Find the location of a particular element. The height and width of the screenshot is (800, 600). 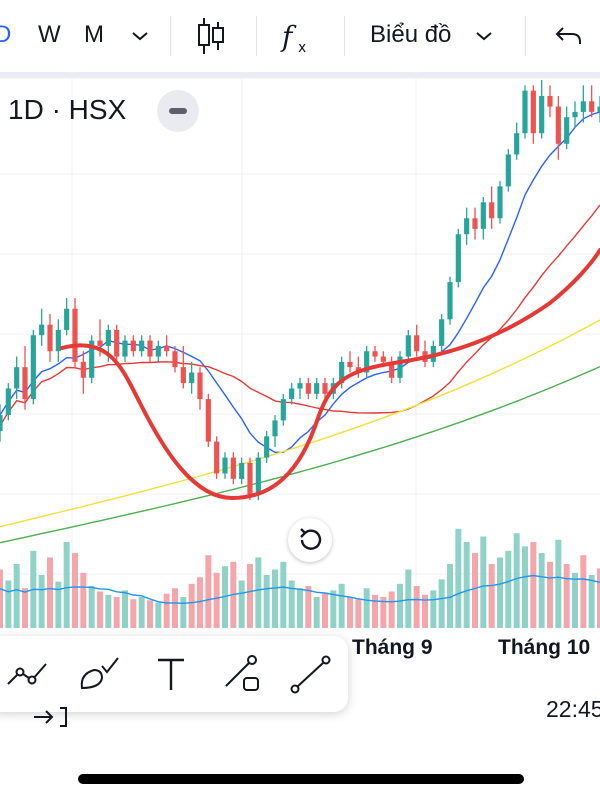

text-tool-icon is located at coordinates (172, 674).